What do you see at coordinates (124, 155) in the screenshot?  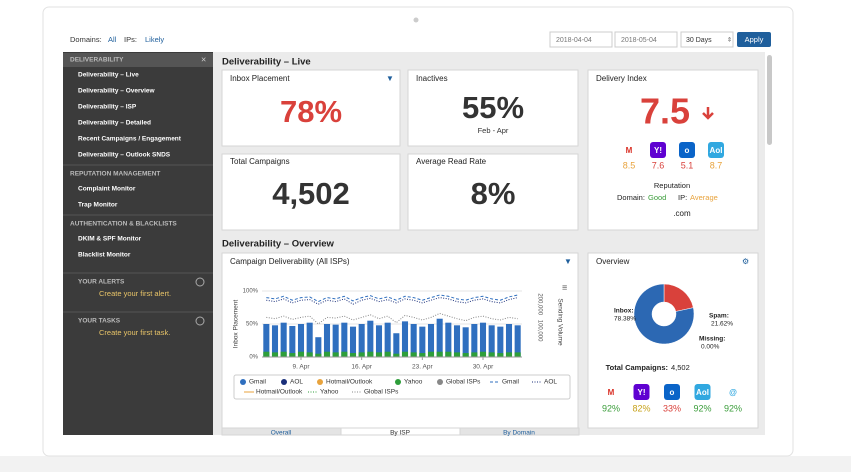 I see `menu-item: Deliverability – Outlook SNDS` at bounding box center [124, 155].